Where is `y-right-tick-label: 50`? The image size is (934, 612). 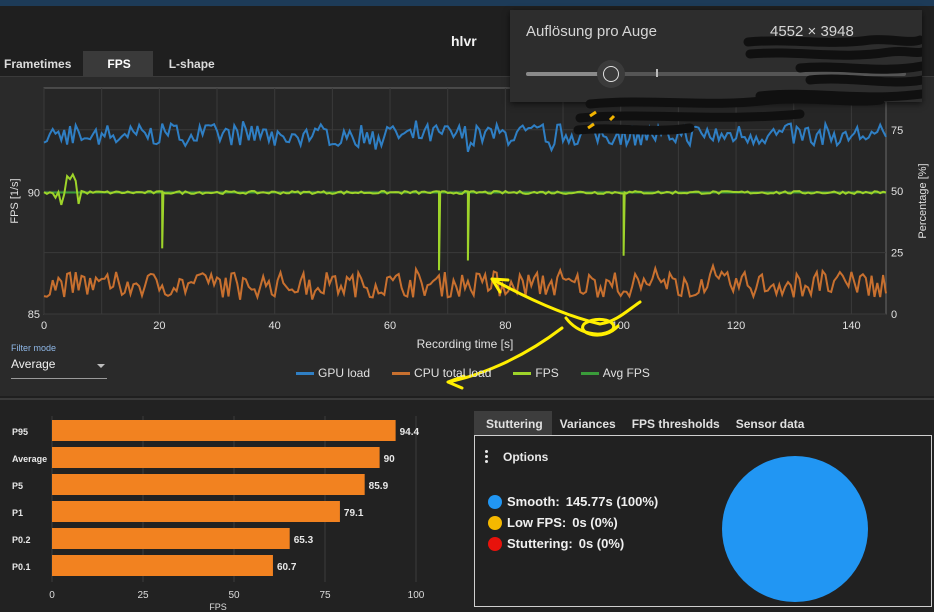
y-right-tick-label: 50 is located at coordinates (897, 192).